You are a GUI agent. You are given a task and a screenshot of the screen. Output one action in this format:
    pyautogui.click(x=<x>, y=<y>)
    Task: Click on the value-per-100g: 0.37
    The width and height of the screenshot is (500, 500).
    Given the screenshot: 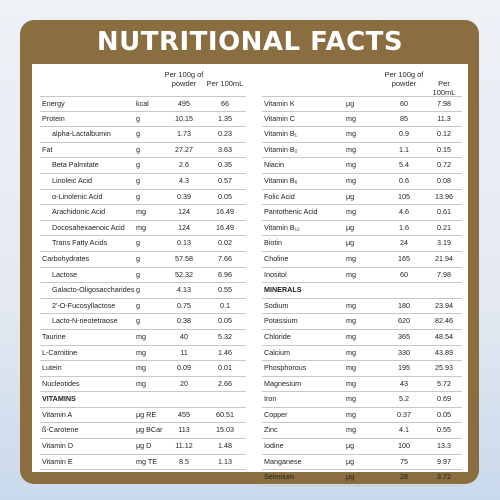 What is the action you would take?
    pyautogui.click(x=404, y=414)
    